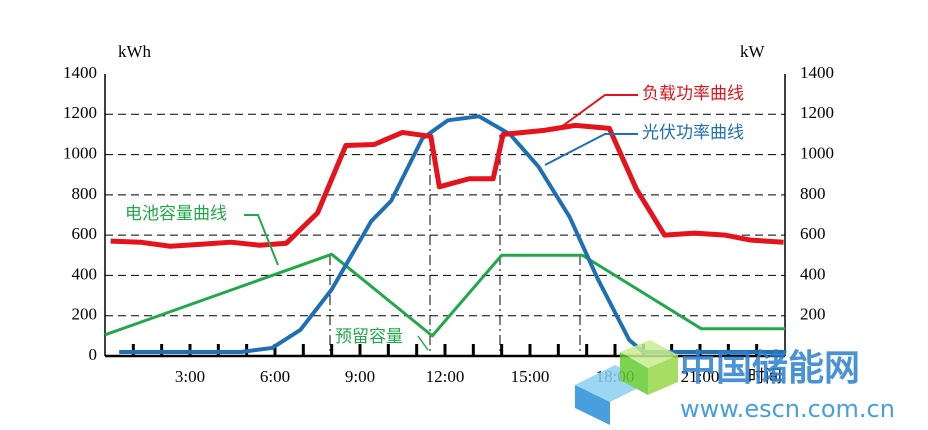  What do you see at coordinates (85, 193) in the screenshot?
I see `y-tick-label: 800` at bounding box center [85, 193].